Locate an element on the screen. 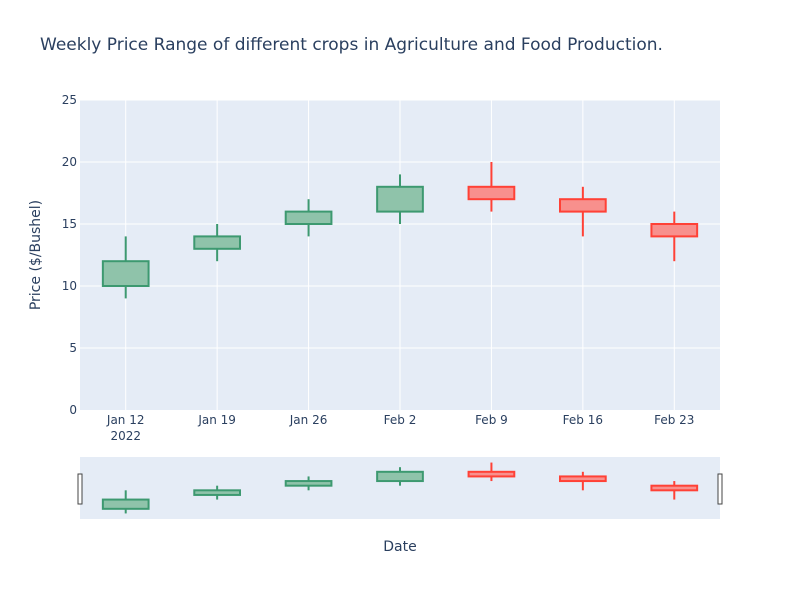 This screenshot has width=800, height=600. y-axis-ticks: 0 5 10 15 20 25 is located at coordinates (69, 255).